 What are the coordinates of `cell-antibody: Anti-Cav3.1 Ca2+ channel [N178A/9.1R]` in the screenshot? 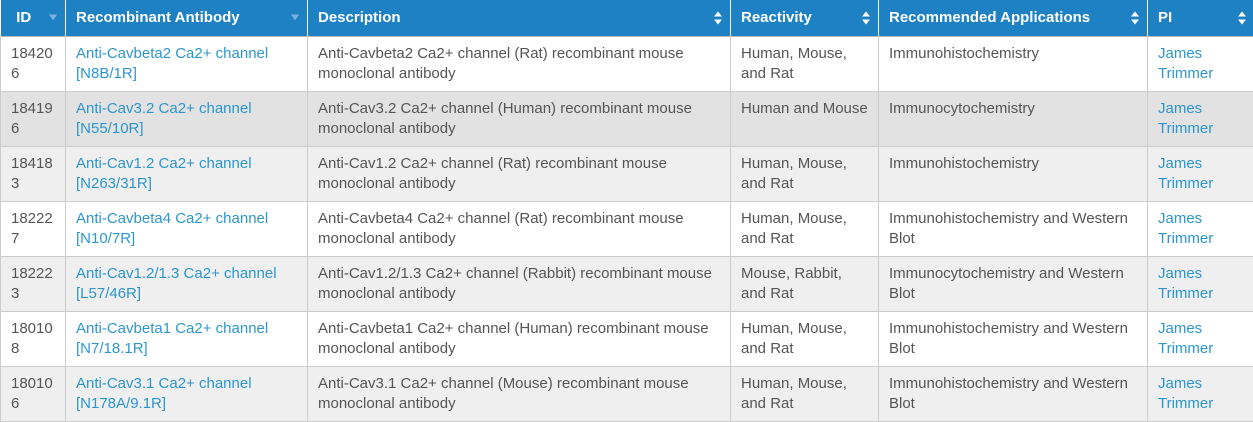 It's located at (187, 393).